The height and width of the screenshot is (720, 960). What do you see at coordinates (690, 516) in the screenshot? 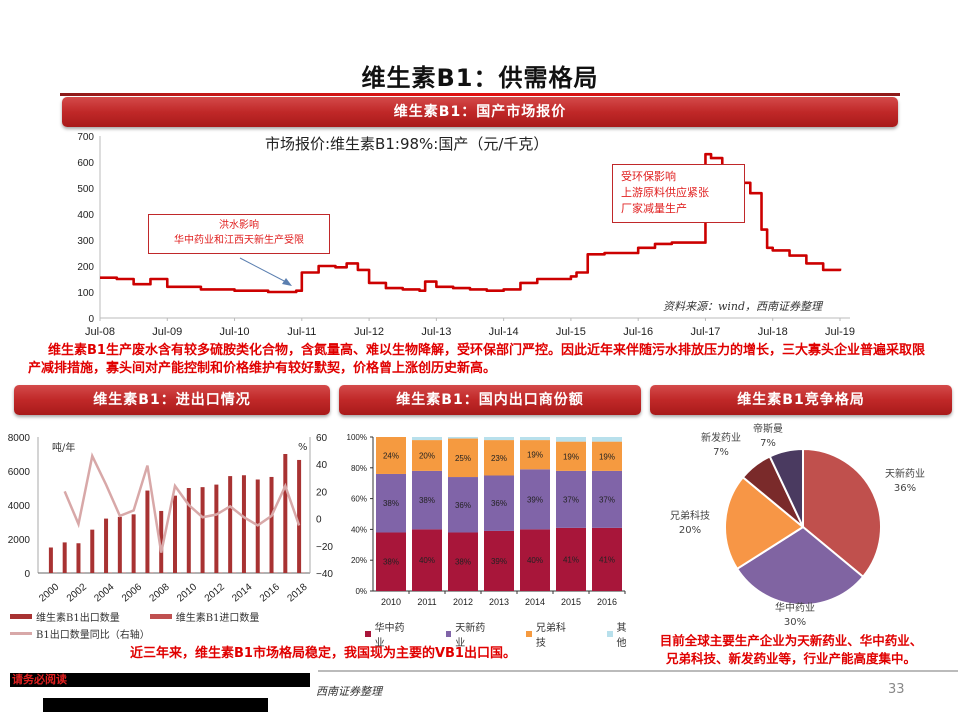
I see `pie-label-xiongdi-name: 兄弟科技` at bounding box center [690, 516].